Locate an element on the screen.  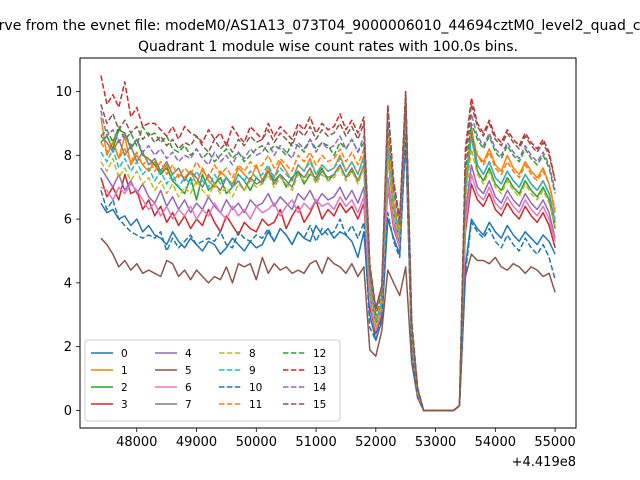
legend-label: 9 is located at coordinates (252, 371).